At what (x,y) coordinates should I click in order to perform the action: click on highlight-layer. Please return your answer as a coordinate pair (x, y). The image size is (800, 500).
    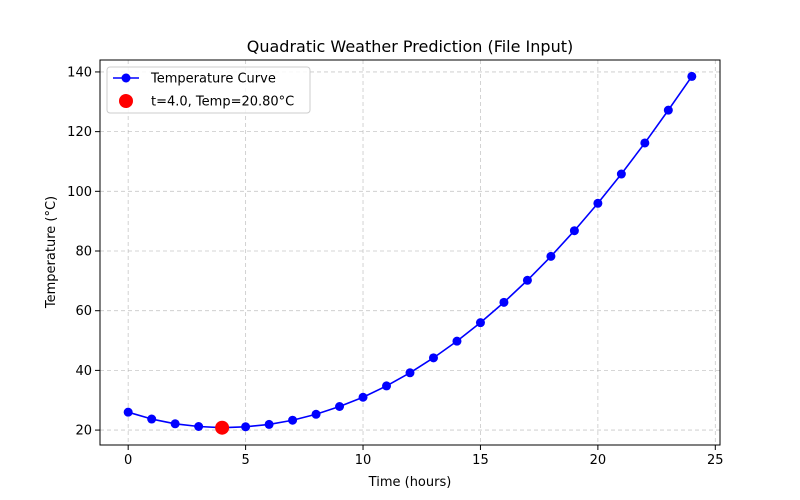
    Looking at the image, I should click on (222, 427).